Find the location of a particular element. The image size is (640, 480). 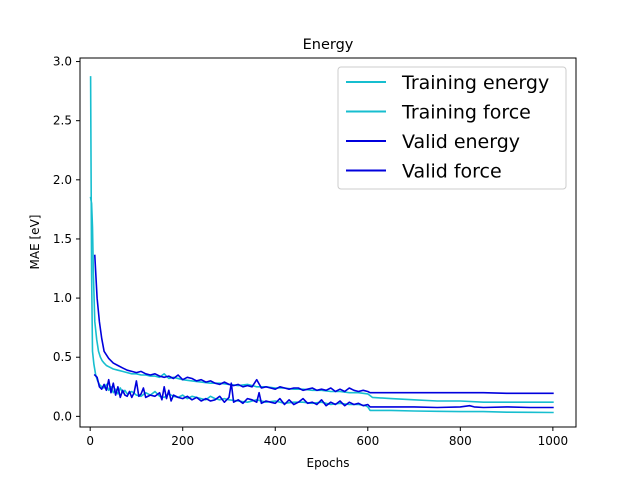

x-tick-label: 0 is located at coordinates (90, 441).